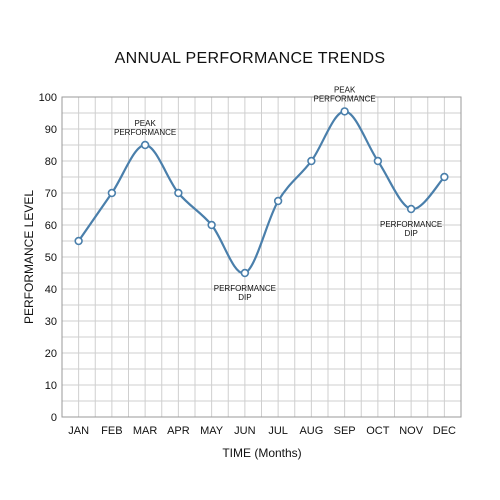  What do you see at coordinates (48, 98) in the screenshot?
I see `y-tick-label: 100` at bounding box center [48, 98].